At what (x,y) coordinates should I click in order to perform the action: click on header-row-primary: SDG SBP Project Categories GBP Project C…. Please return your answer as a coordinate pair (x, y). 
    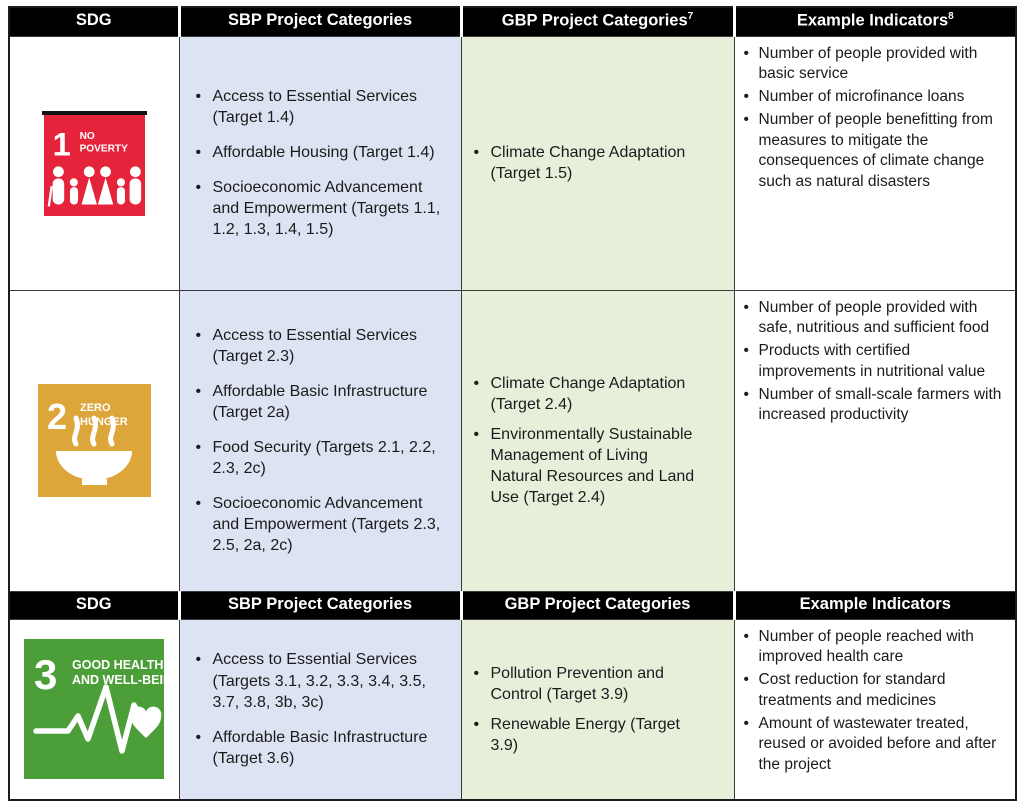
    Looking at the image, I should click on (512, 21).